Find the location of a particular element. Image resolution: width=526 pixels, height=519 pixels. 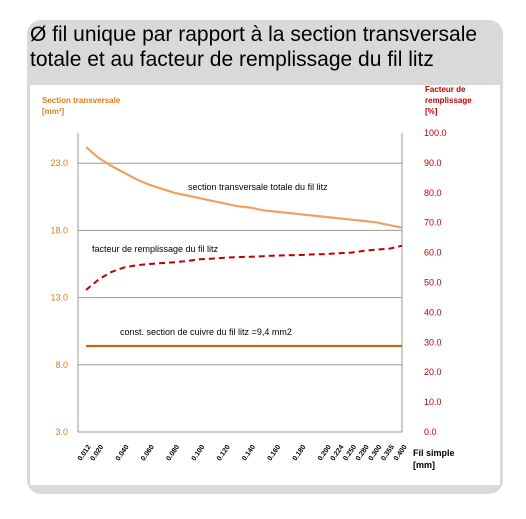

x-tick-label: 0.040 is located at coordinates (123, 453).